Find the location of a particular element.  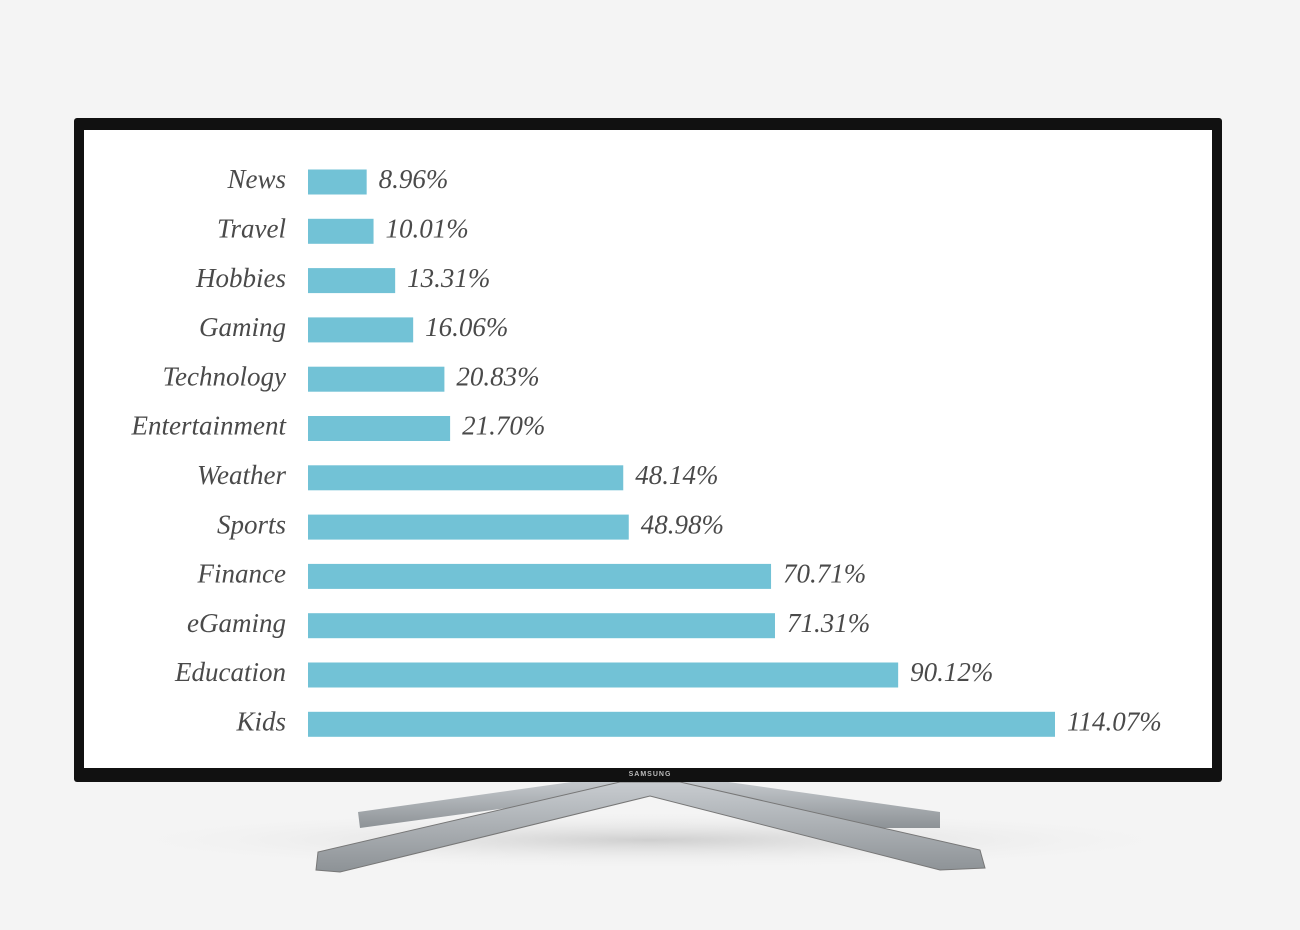

value-label: 8.96% is located at coordinates (414, 179).